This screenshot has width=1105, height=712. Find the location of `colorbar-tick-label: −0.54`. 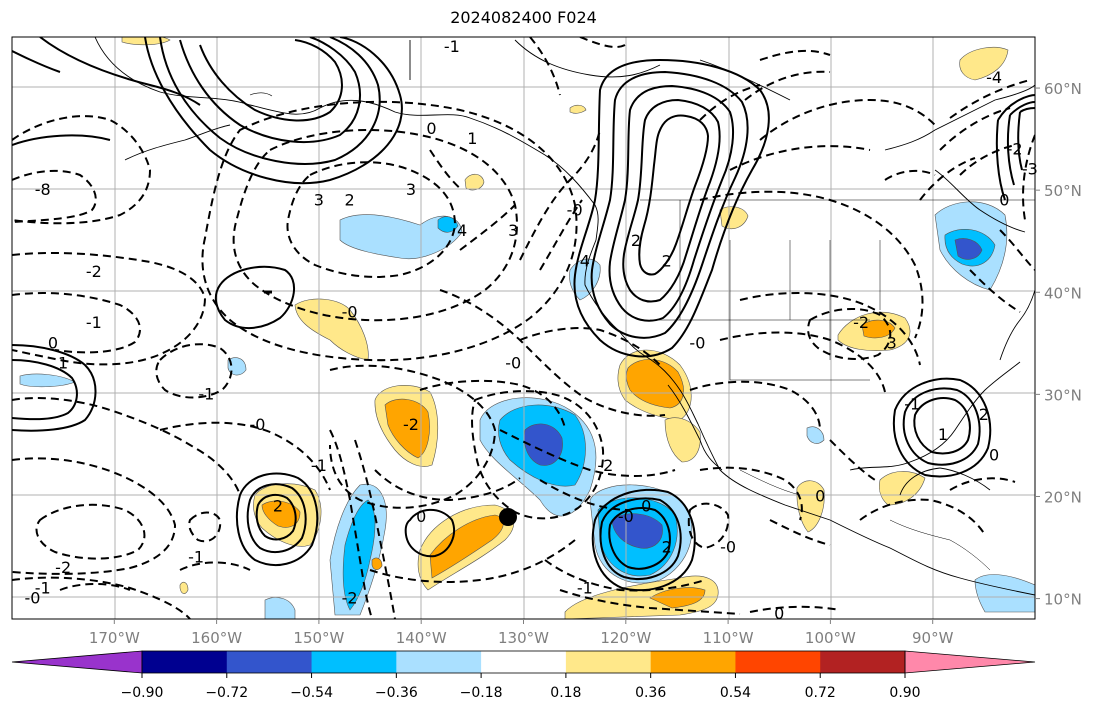

colorbar-tick-label: −0.54 is located at coordinates (311, 693).